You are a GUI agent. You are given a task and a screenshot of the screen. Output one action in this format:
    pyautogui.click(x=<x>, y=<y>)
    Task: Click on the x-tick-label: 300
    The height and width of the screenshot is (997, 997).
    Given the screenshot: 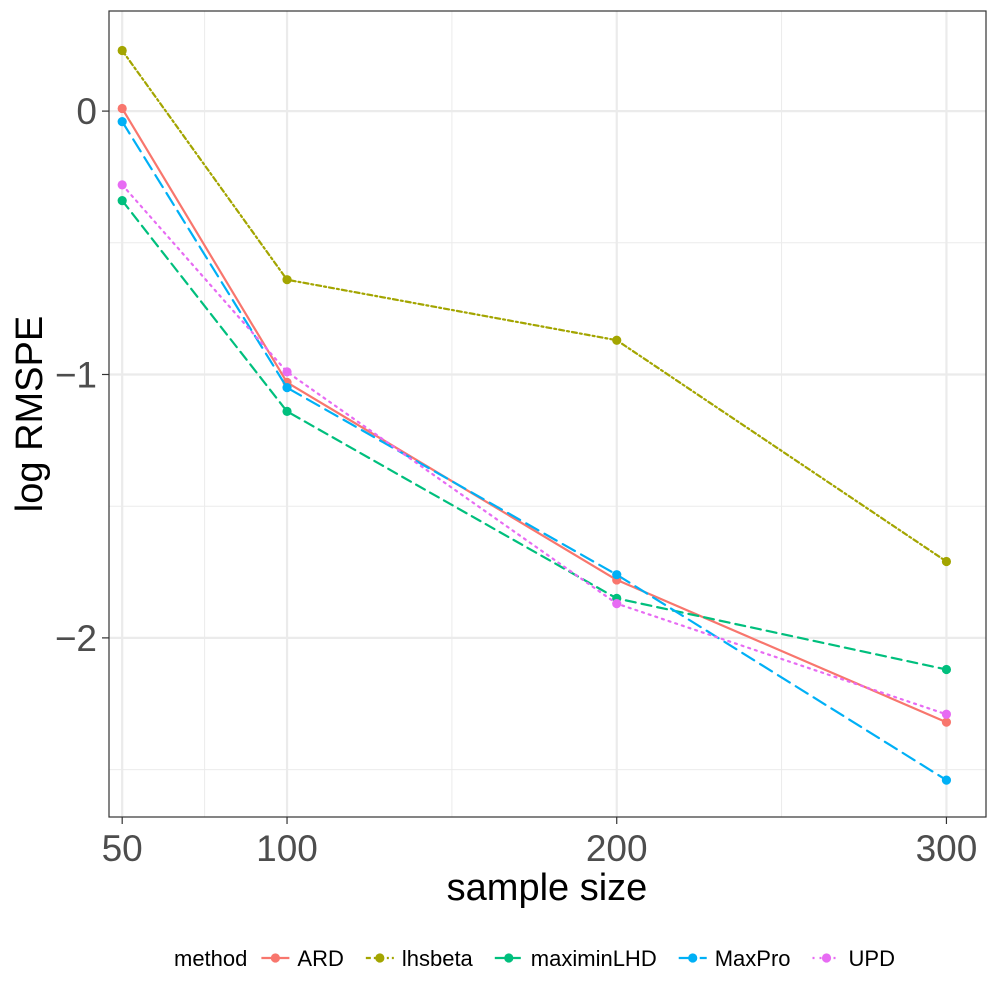 What is the action you would take?
    pyautogui.click(x=947, y=848)
    